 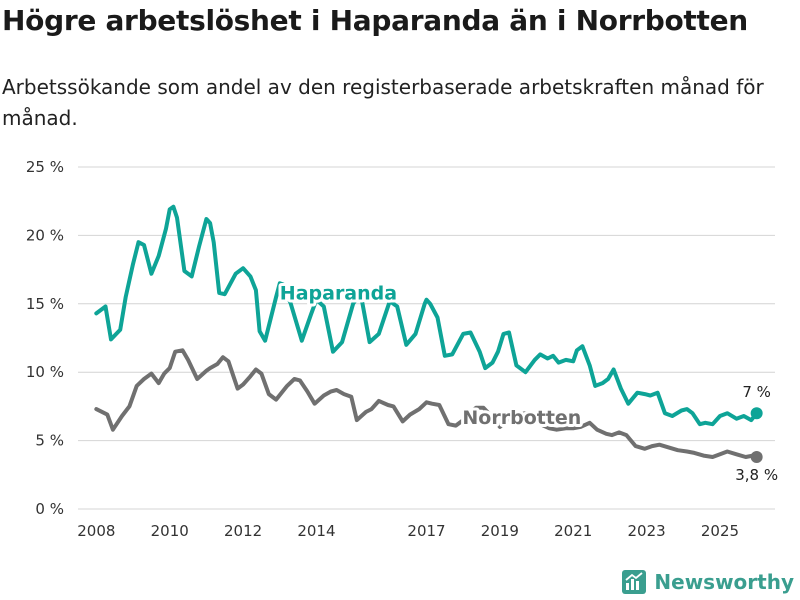 I want to click on end-value-label-haparanda: 7 %, so click(x=756, y=392).